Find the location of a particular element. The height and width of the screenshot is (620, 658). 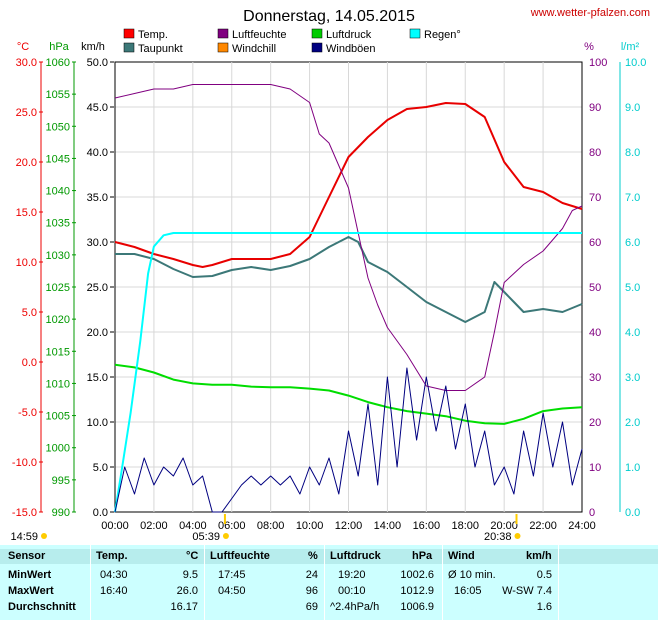

sunrise-icon is located at coordinates (225, 536).